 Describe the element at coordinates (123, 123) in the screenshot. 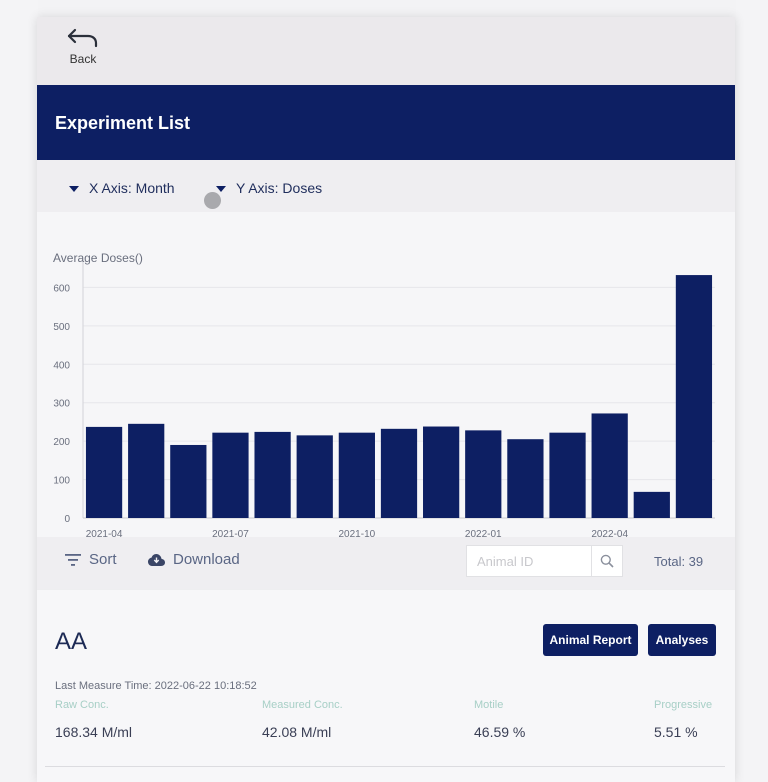

I see `page-title: Experiment List` at that location.